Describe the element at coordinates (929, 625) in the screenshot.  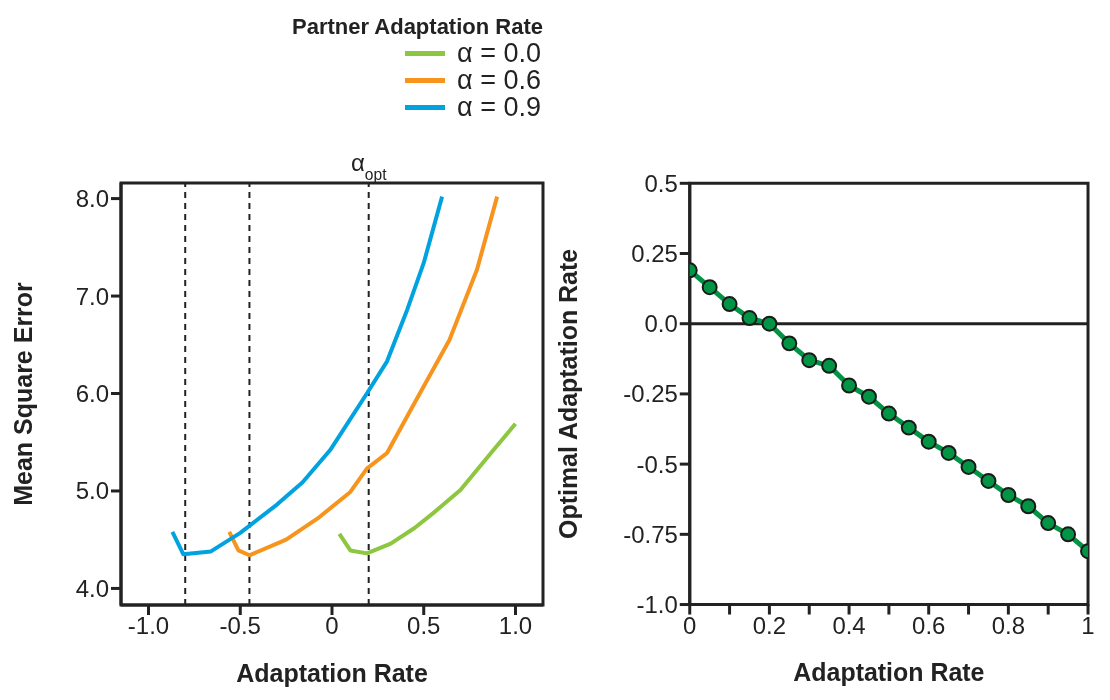
I see `x-tick-label: 0.6` at that location.